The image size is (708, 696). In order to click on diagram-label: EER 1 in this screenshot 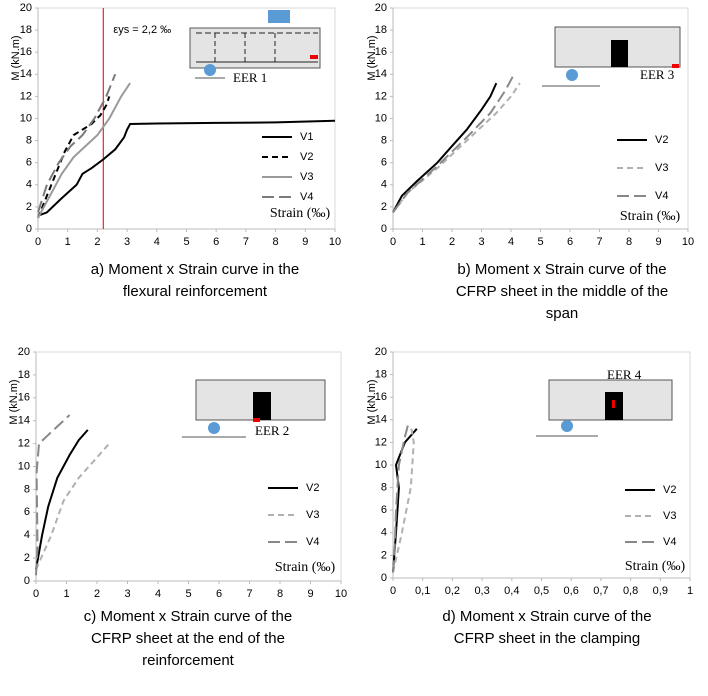, I will do `click(250, 77)`.